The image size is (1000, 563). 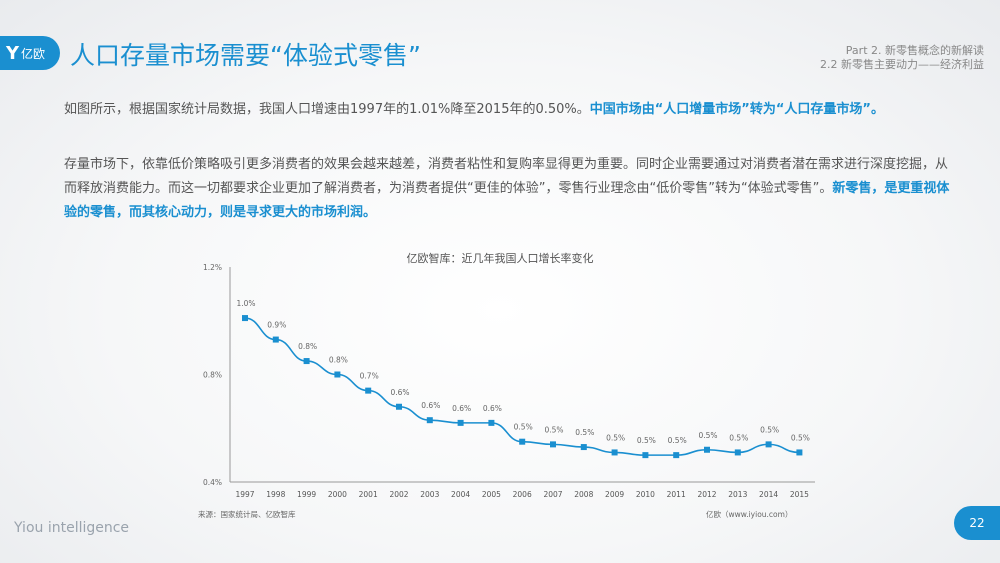 What do you see at coordinates (244, 494) in the screenshot?
I see `x-tick-label: 1997` at bounding box center [244, 494].